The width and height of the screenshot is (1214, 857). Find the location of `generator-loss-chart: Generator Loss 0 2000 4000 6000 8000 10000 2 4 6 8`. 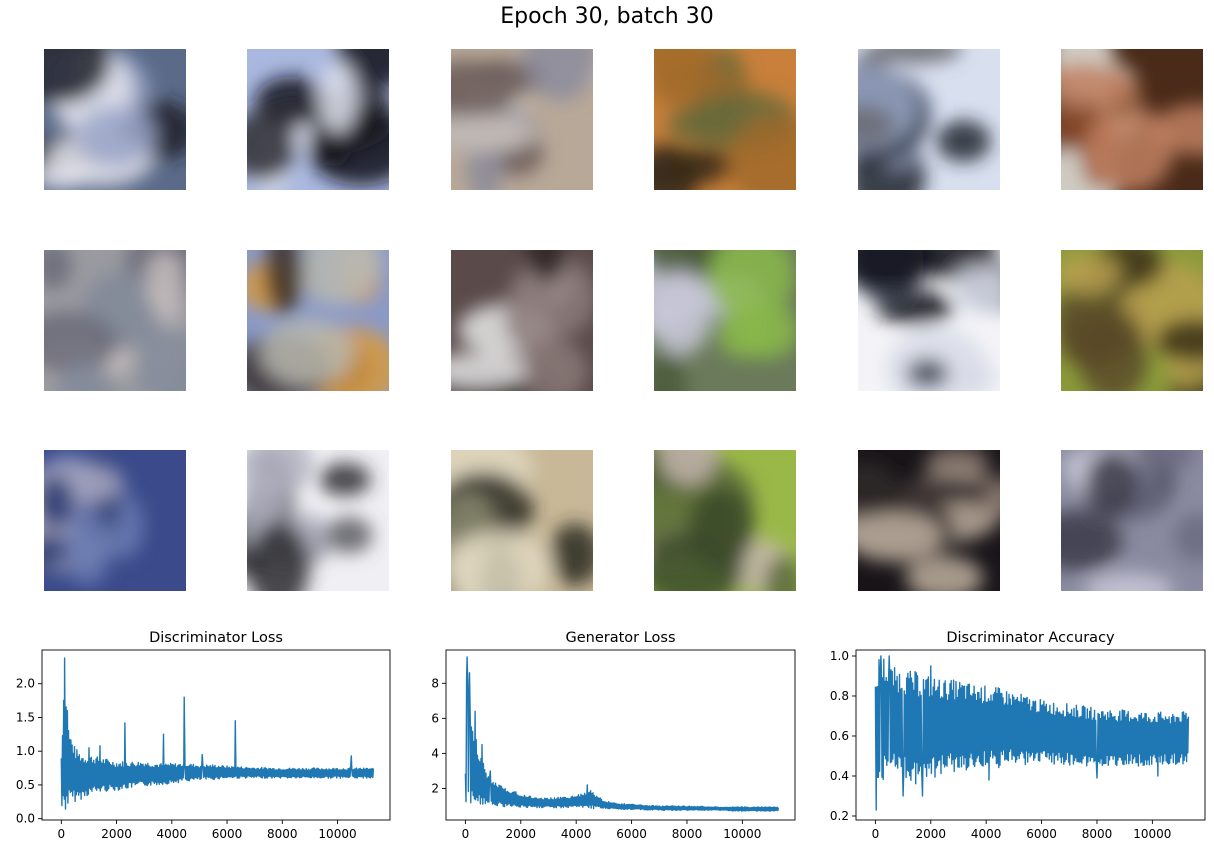

generator-loss-chart: Generator Loss 0 2000 4000 6000 8000 10000 2 4 6 8 is located at coordinates (602, 736).